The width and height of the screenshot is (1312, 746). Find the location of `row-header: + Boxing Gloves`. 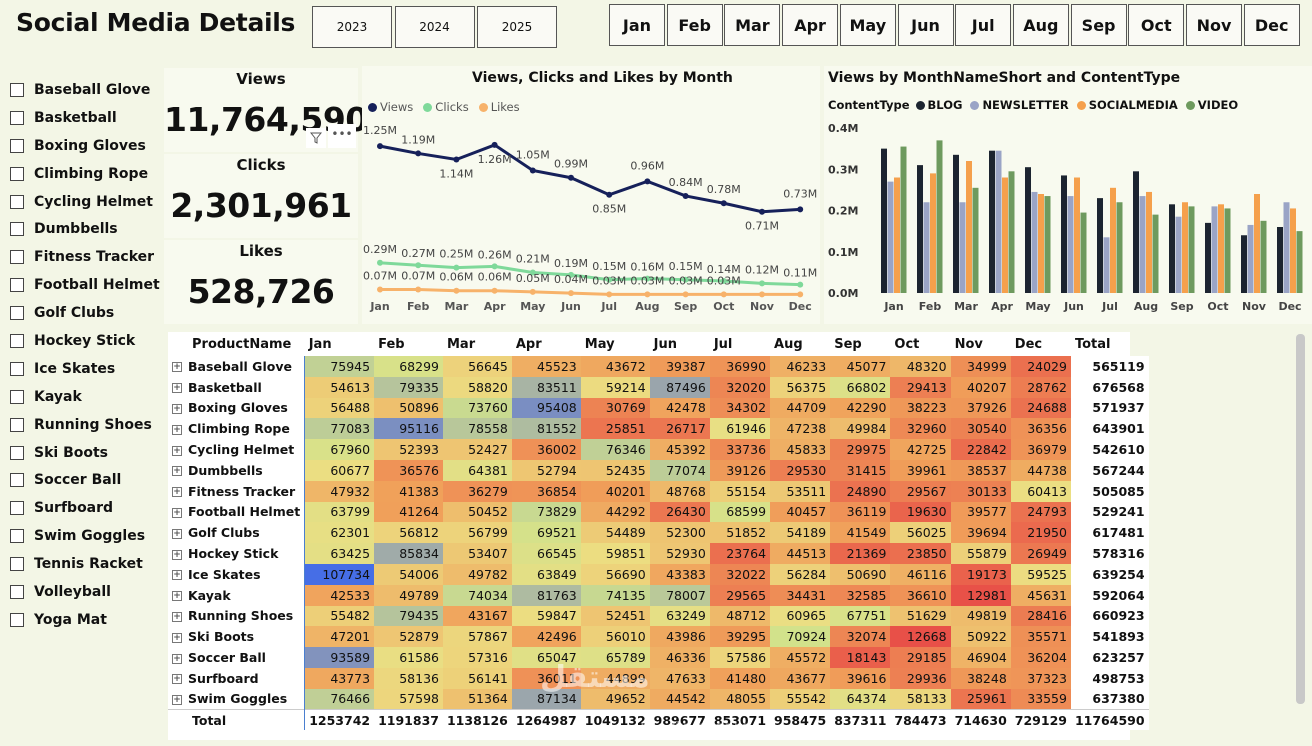

row-header: + Boxing Gloves is located at coordinates (237, 408).